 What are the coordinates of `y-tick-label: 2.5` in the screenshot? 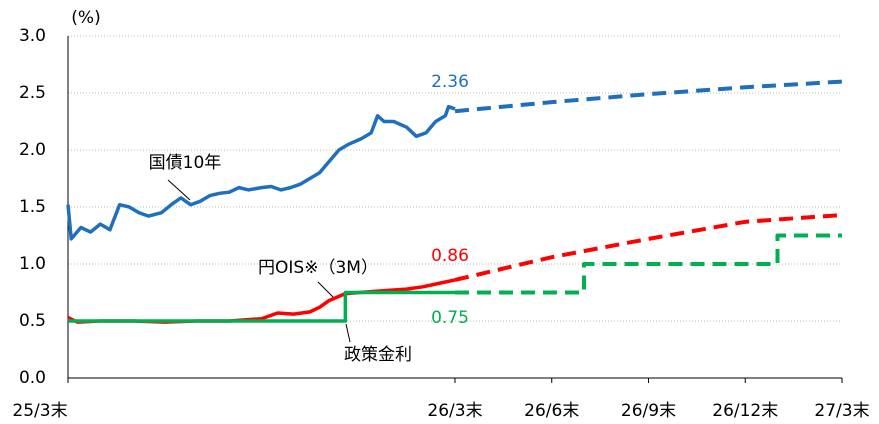 It's located at (32, 93).